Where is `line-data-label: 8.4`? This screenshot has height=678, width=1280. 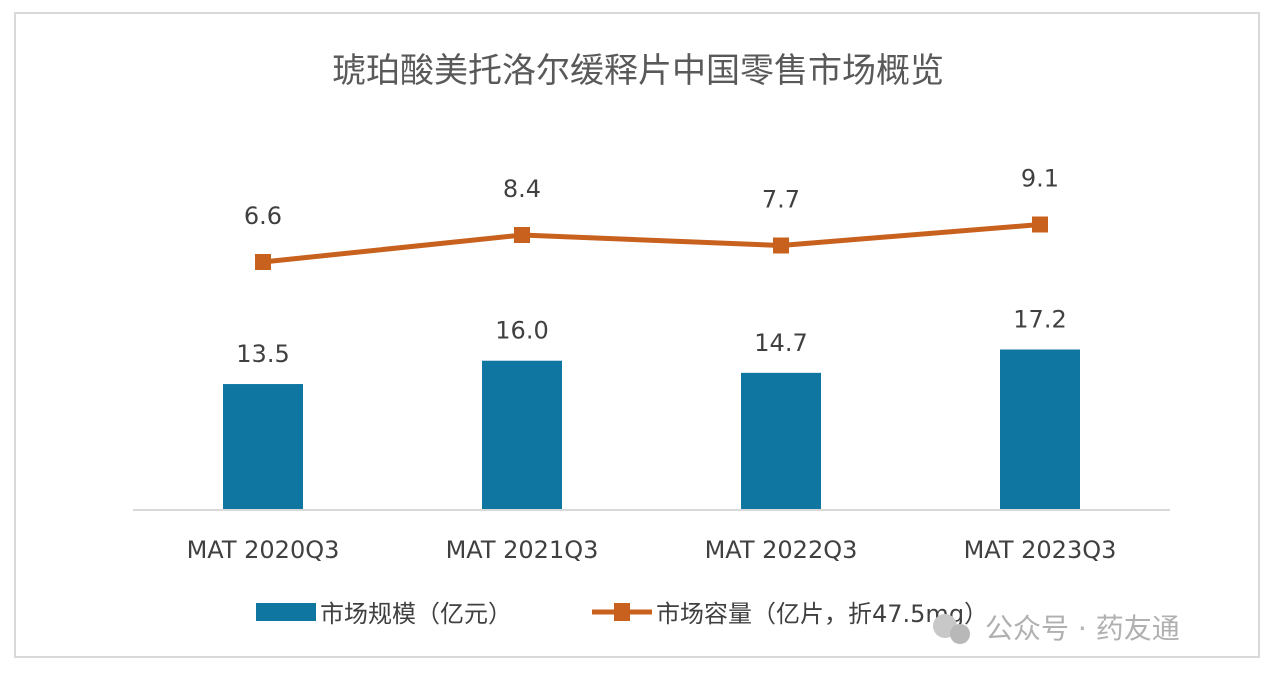 line-data-label: 8.4 is located at coordinates (522, 189).